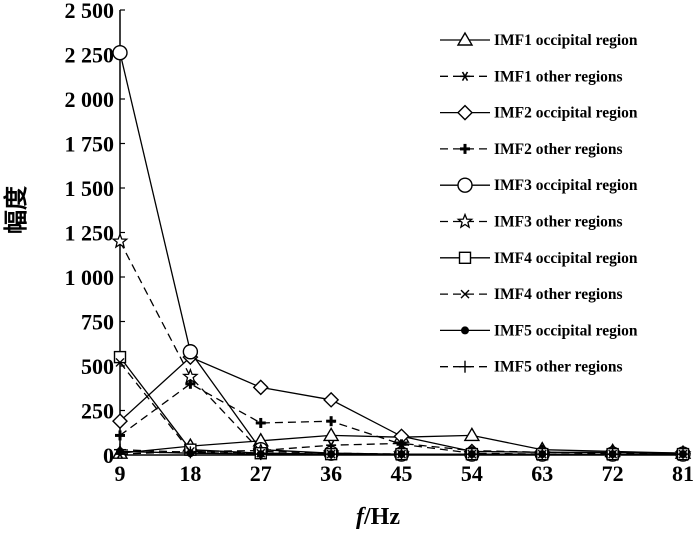 The image size is (700, 533). I want to click on x-tick-label: 36, so click(331, 473).